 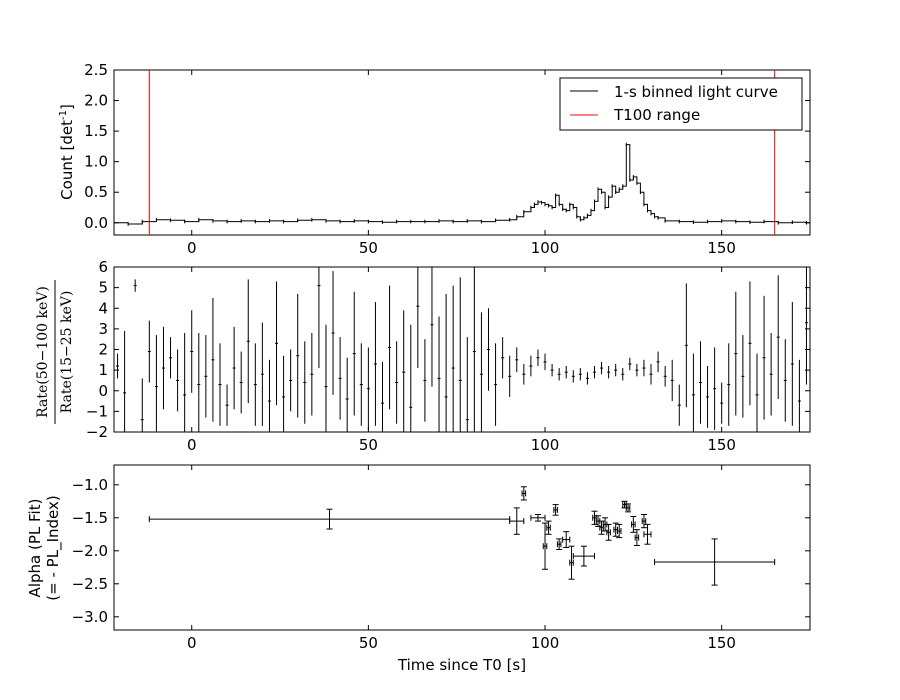 What do you see at coordinates (53, 547) in the screenshot?
I see `alpha-ylabel-line2: (= - PL_Index)` at bounding box center [53, 547].